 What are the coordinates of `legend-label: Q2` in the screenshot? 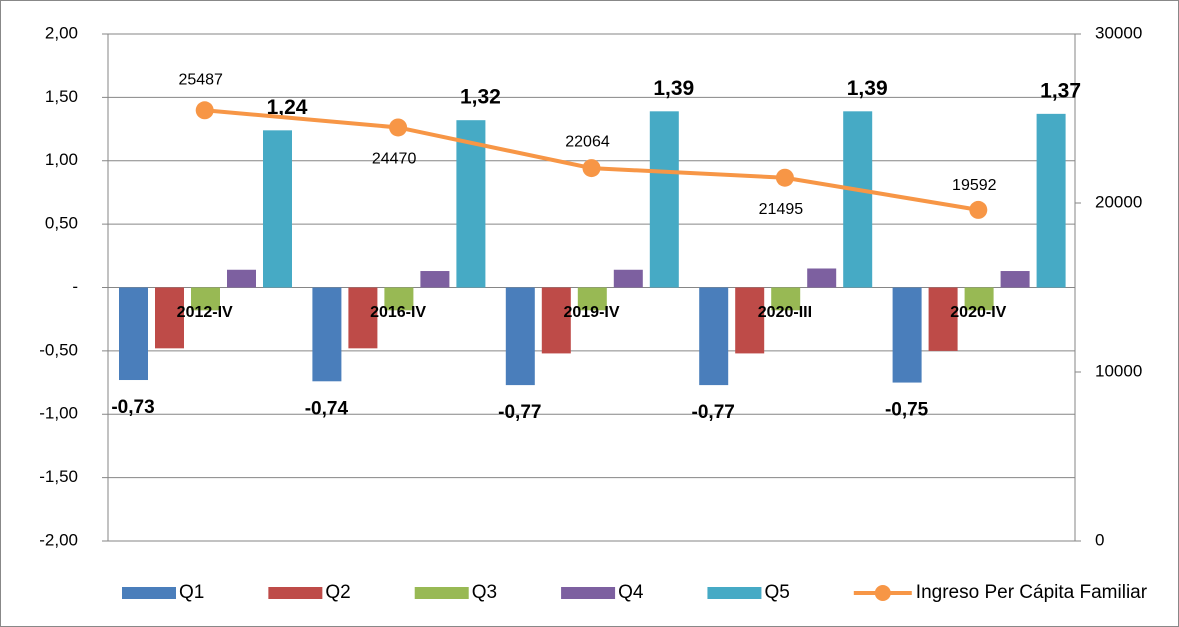 It's located at (337, 592).